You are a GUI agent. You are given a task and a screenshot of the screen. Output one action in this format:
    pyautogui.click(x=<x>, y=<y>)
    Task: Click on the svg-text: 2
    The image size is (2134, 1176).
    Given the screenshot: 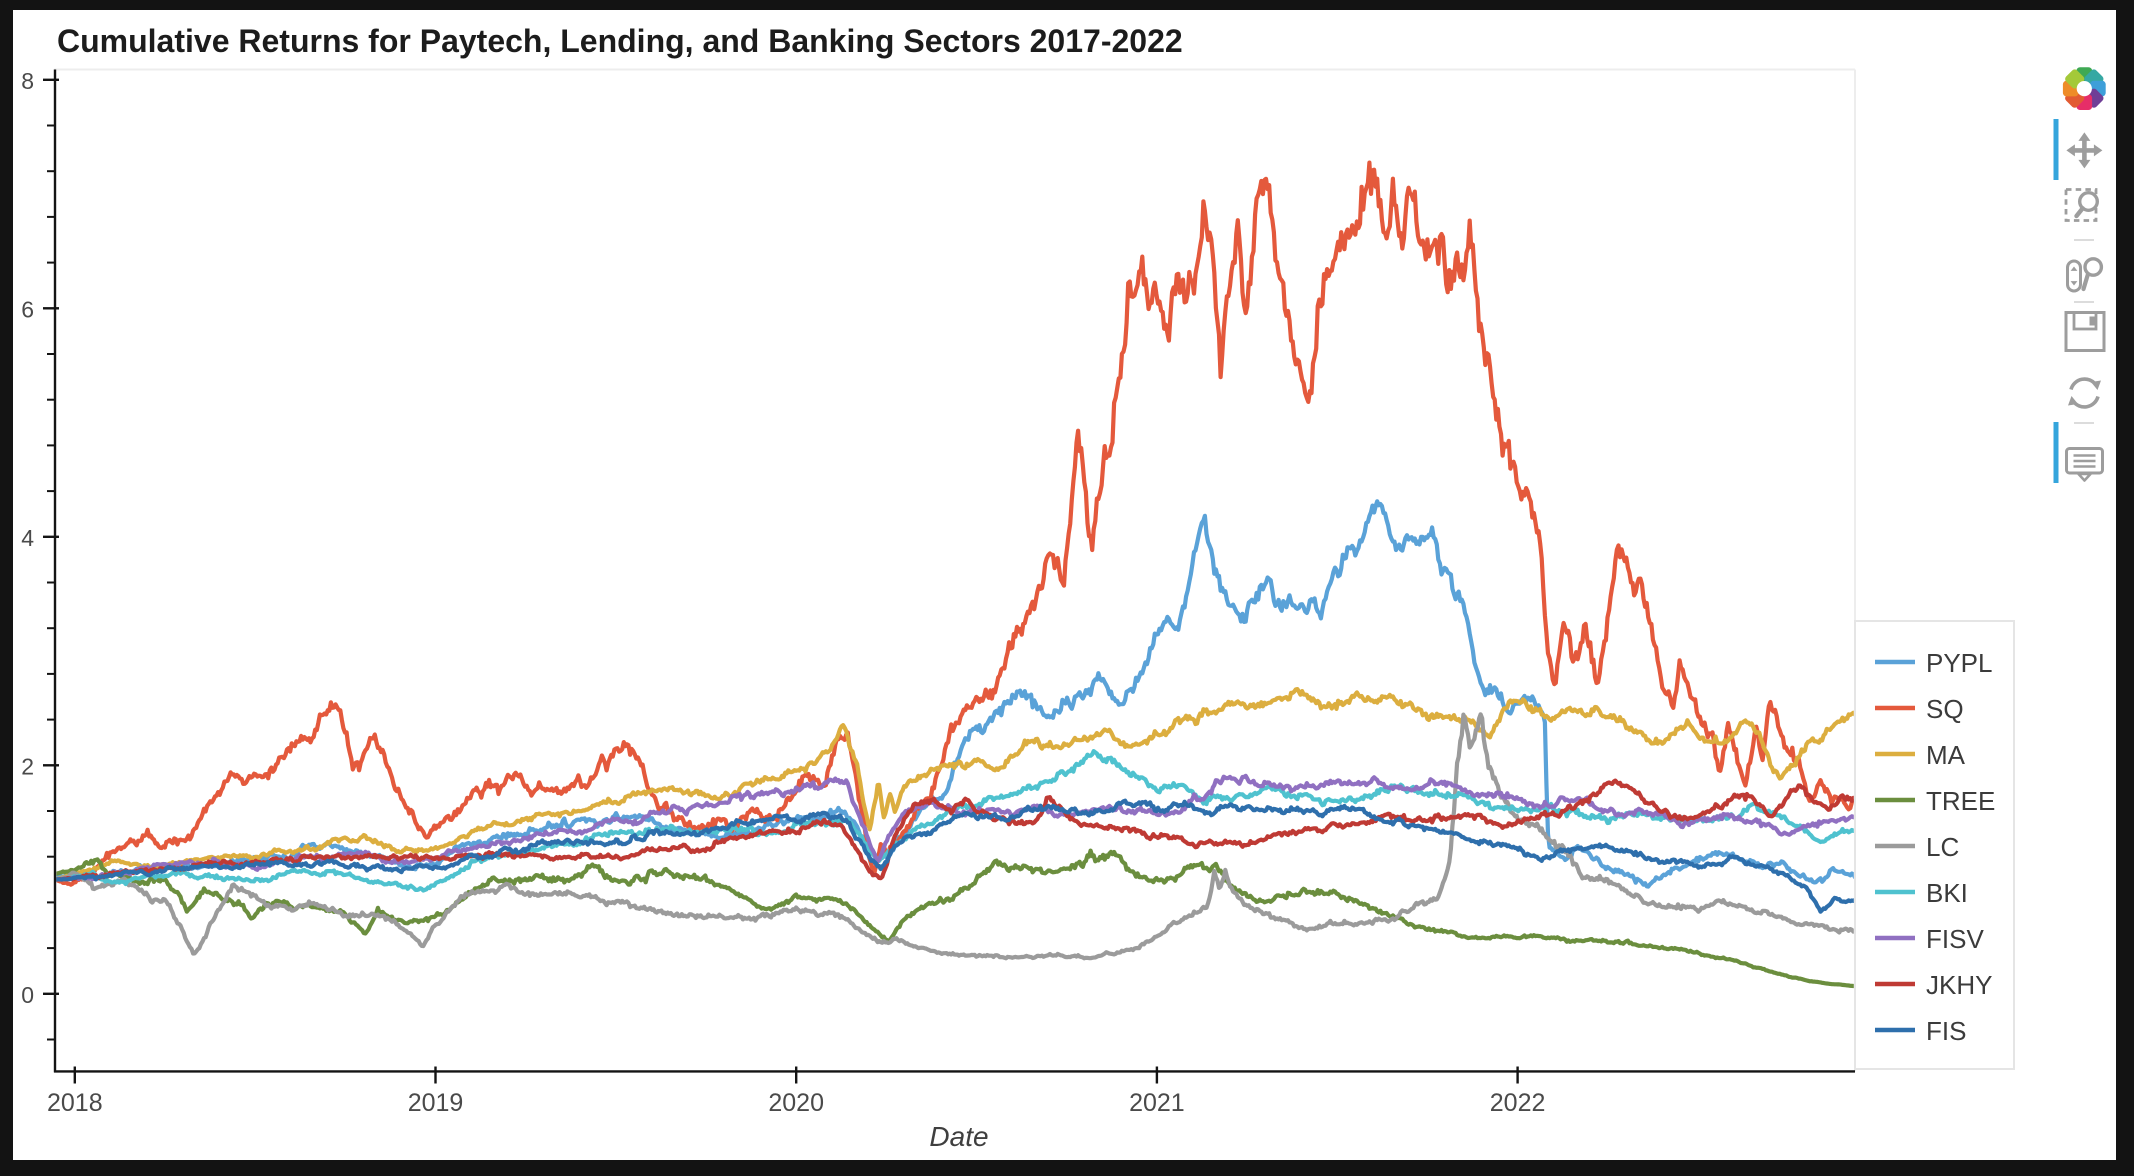 What is the action you would take?
    pyautogui.click(x=27, y=766)
    